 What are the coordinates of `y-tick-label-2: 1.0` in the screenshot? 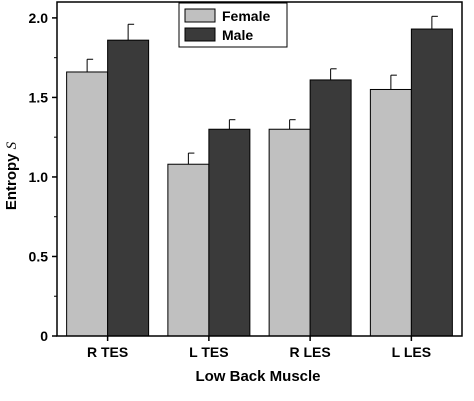 It's located at (39, 177).